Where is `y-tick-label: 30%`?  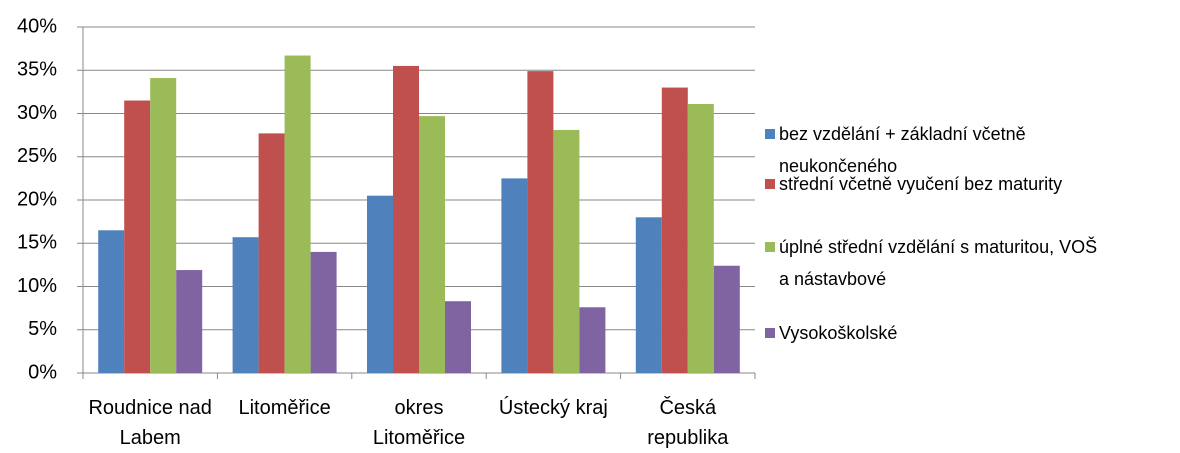
y-tick-label: 30% is located at coordinates (37, 113).